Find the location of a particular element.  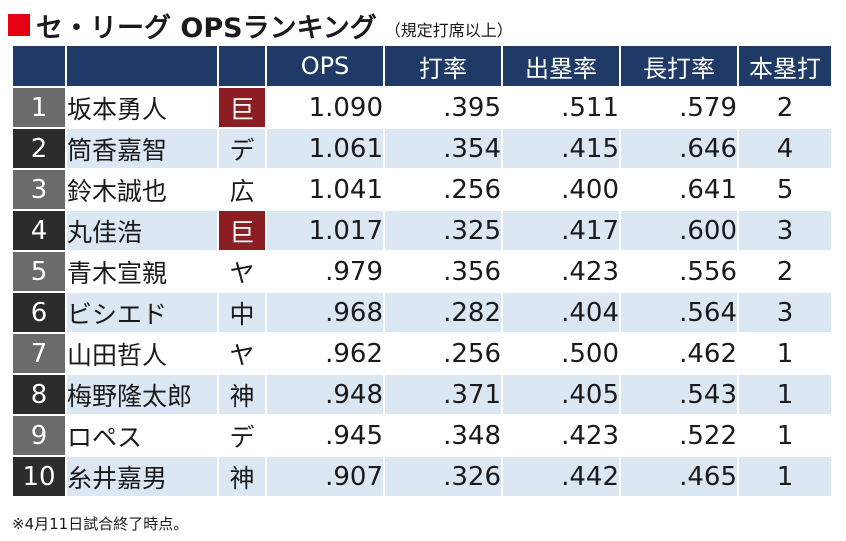

table-row: 2 筒香嘉智デ 1.061.354.415.646 4 is located at coordinates (422, 148).